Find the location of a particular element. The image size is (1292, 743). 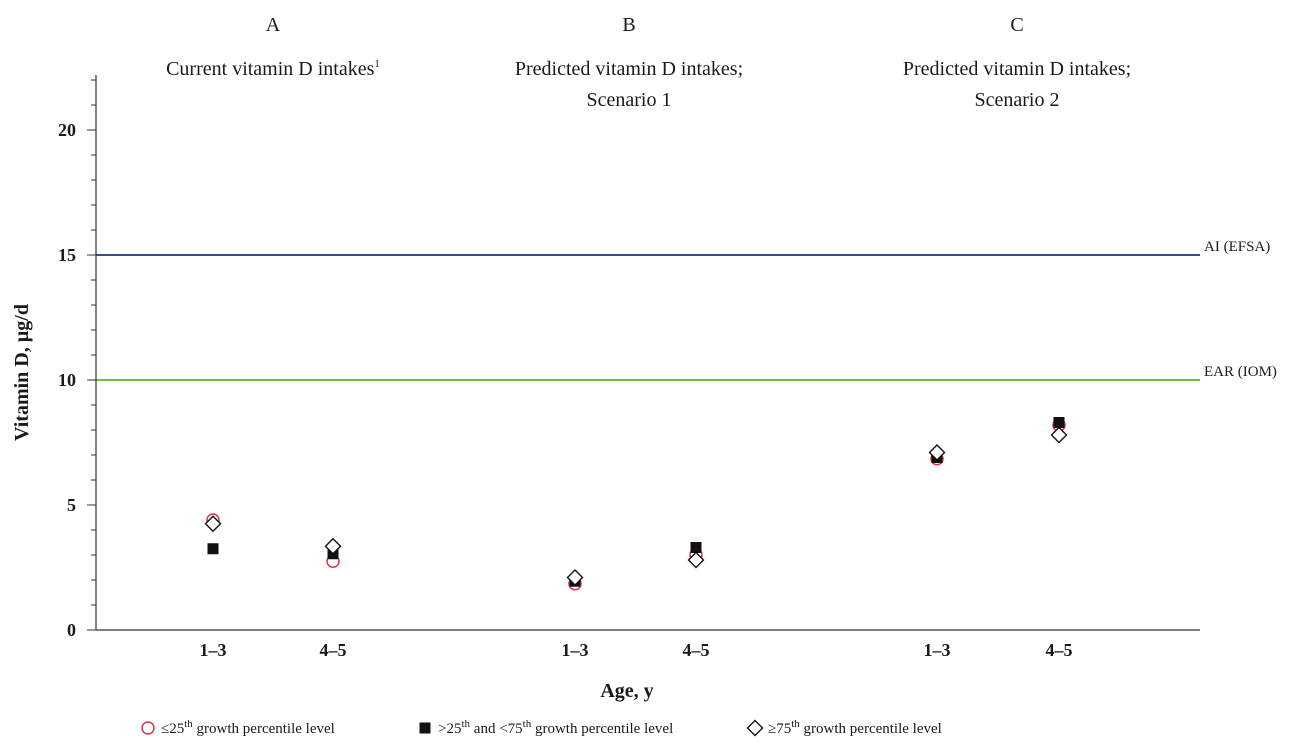

legend-marker-square is located at coordinates (425, 728).